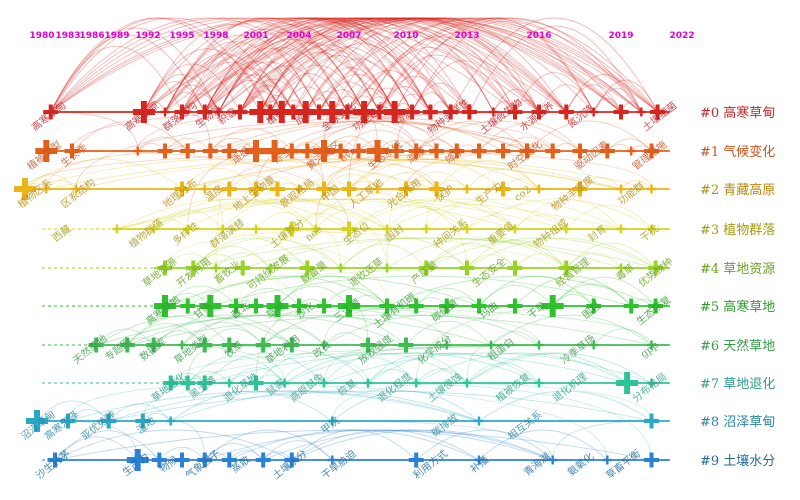  I want to click on keyword-label: 景观格局, so click(297, 193).